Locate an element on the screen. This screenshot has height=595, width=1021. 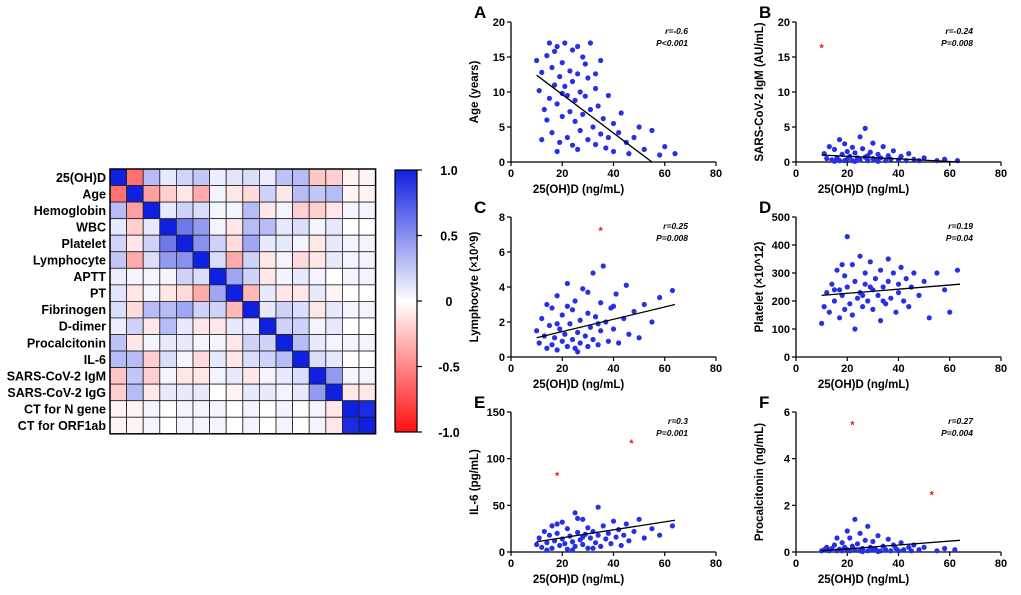
y-tick-label: 150 is located at coordinates (496, 413).